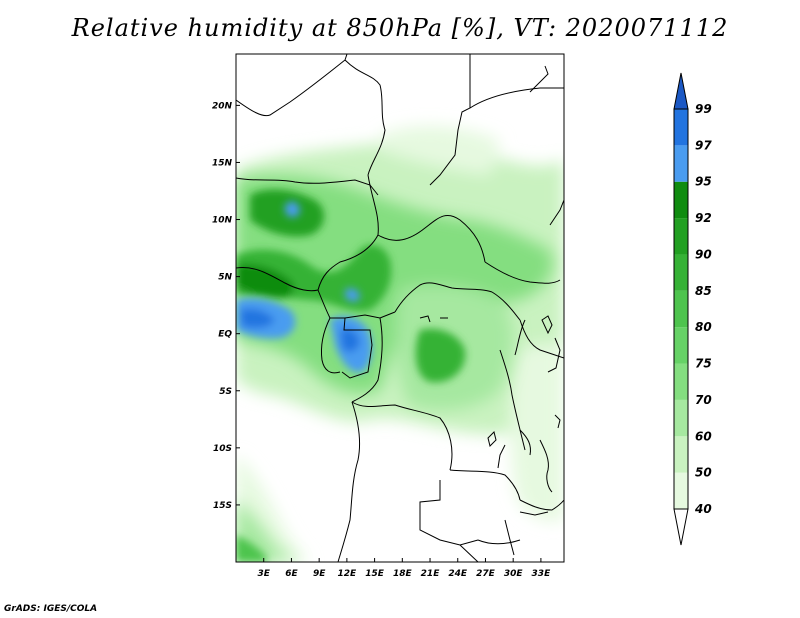  Describe the element at coordinates (681, 91) in the screenshot. I see `colorbar-upper-arrow` at that location.